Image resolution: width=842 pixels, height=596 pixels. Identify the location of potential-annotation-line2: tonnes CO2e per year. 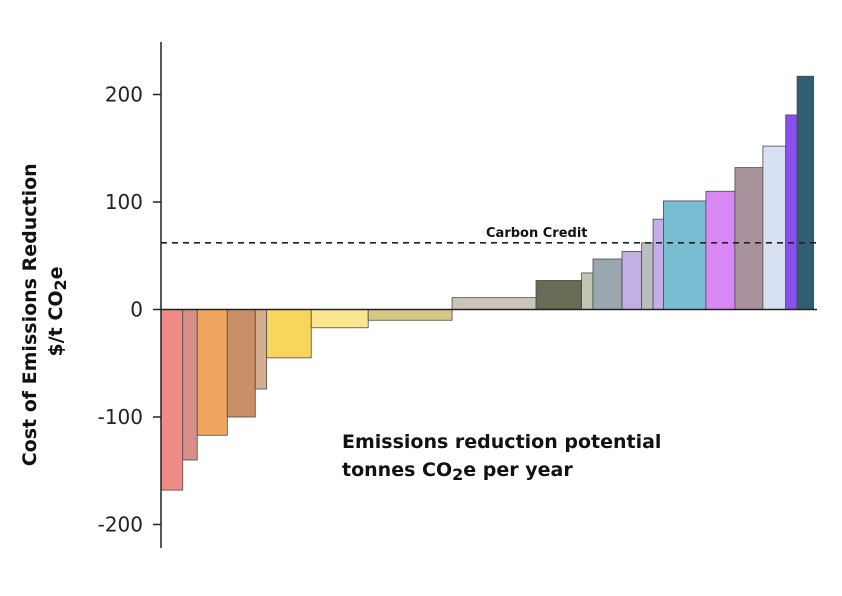
(457, 471).